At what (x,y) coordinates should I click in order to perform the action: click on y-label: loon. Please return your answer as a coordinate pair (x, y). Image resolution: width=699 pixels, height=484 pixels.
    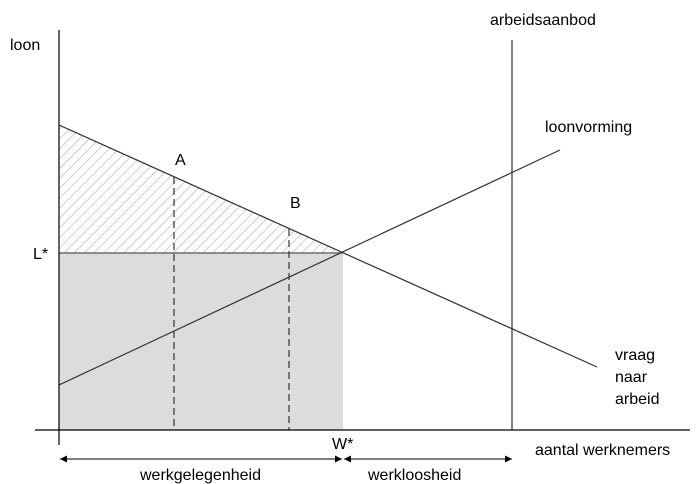
    Looking at the image, I should click on (25, 45).